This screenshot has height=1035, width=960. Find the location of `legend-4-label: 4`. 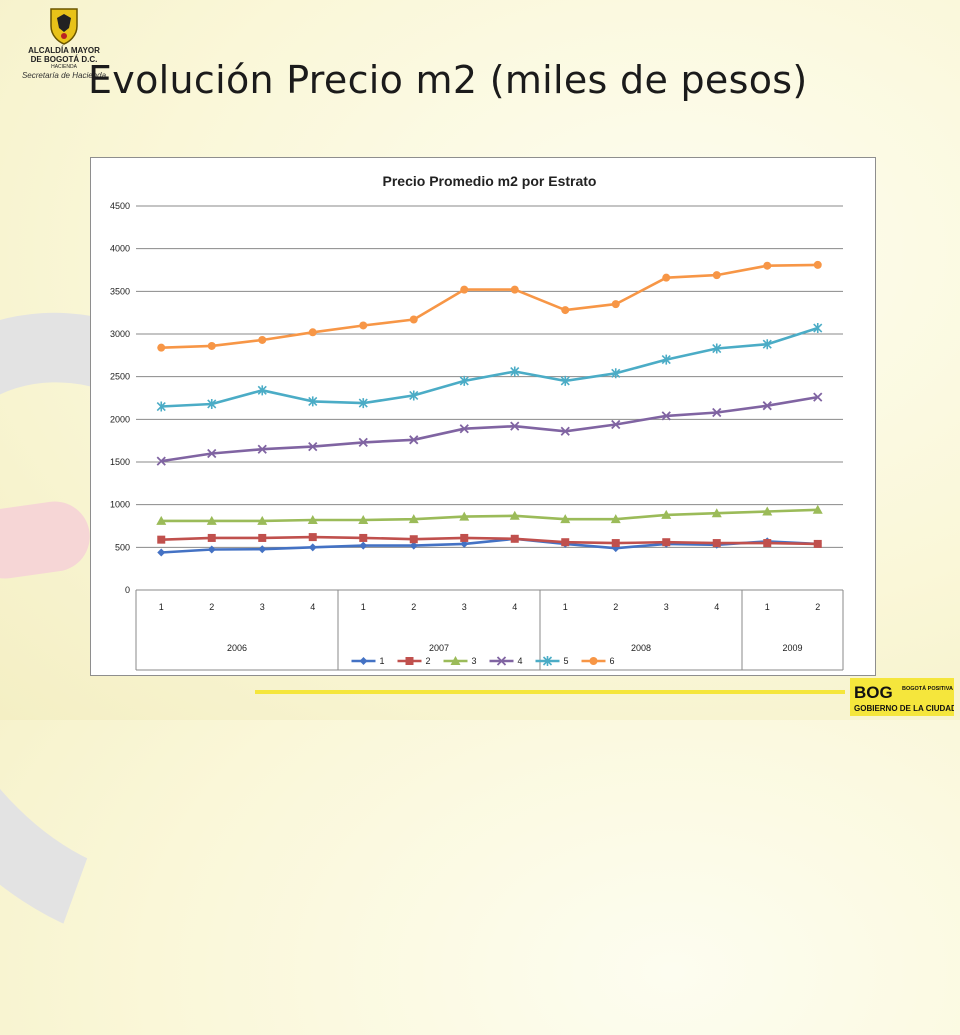

legend-4-label: 4 is located at coordinates (520, 661).